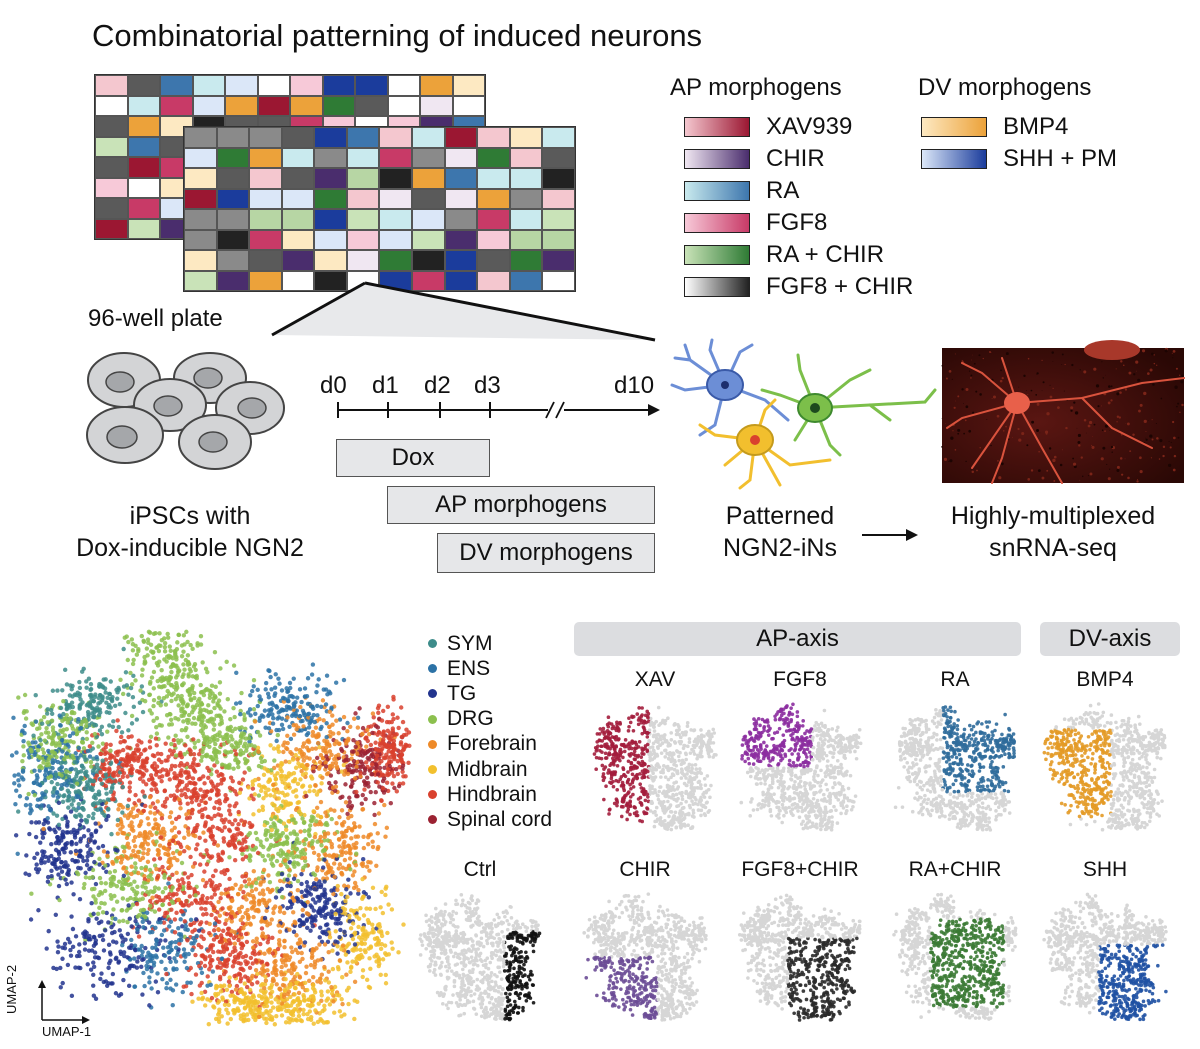 The width and height of the screenshot is (1200, 1049). What do you see at coordinates (809, 126) in the screenshot?
I see `legend-label: XAV939` at bounding box center [809, 126].